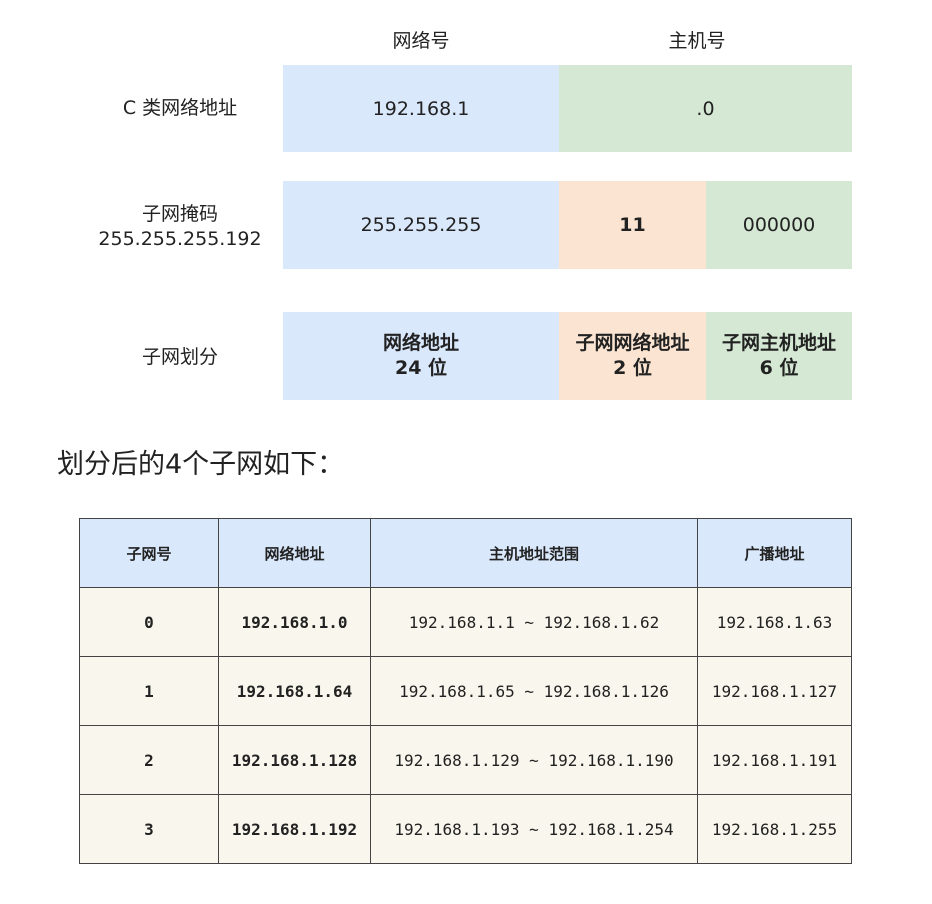  What do you see at coordinates (705, 108) in the screenshot?
I see `class-c-host-cell: .0` at bounding box center [705, 108].